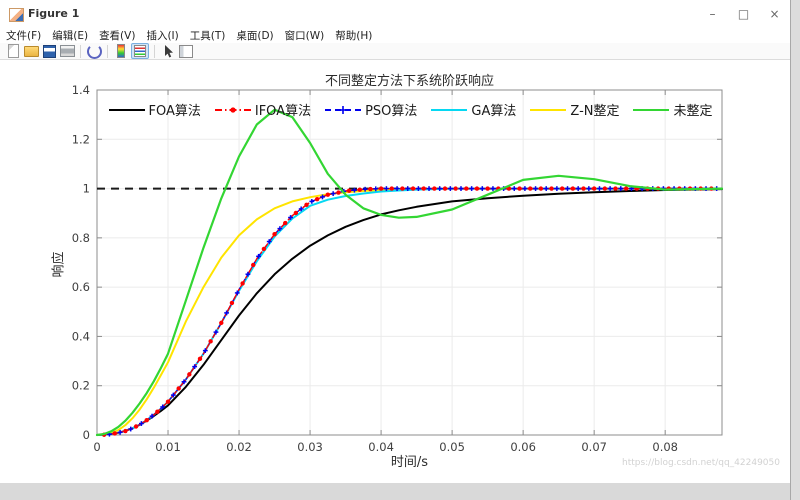  I want to click on svg-text: 1.2, so click(81, 139).